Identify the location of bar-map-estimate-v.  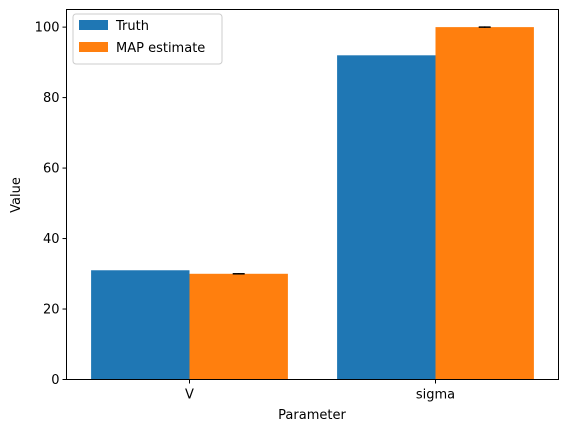
(238, 326).